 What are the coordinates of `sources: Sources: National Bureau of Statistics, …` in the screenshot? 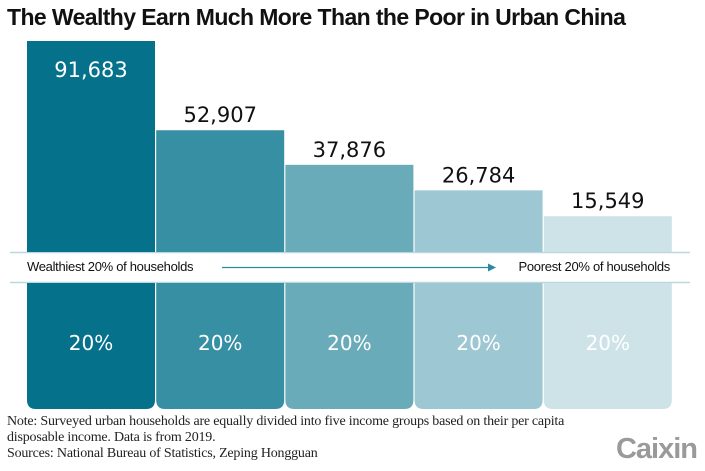 It's located at (162, 453).